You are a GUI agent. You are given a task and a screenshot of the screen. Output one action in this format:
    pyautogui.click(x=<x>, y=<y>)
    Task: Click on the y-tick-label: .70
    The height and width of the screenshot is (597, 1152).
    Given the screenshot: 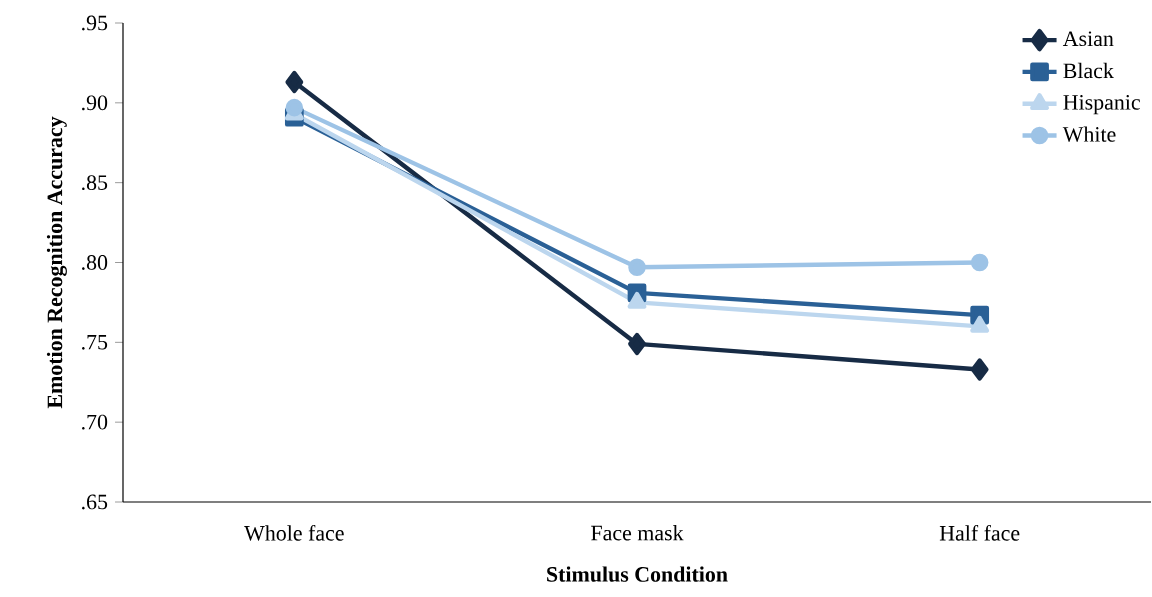 What is the action you would take?
    pyautogui.click(x=95, y=422)
    